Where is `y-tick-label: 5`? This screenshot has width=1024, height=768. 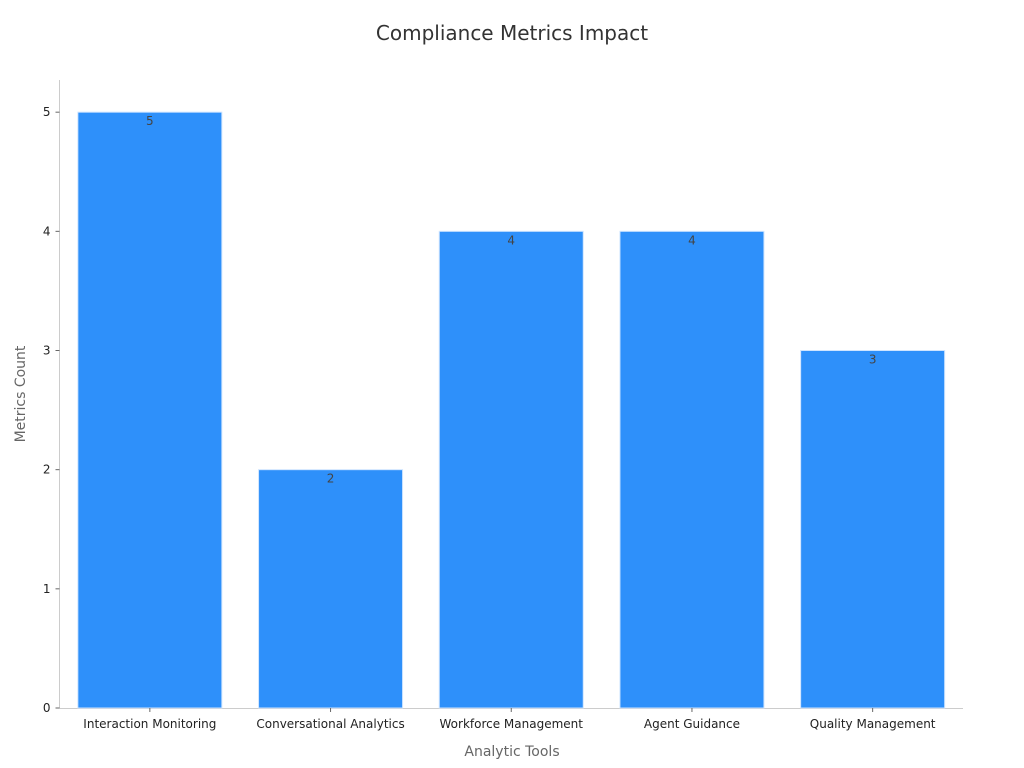
y-tick-label: 5 is located at coordinates (47, 112).